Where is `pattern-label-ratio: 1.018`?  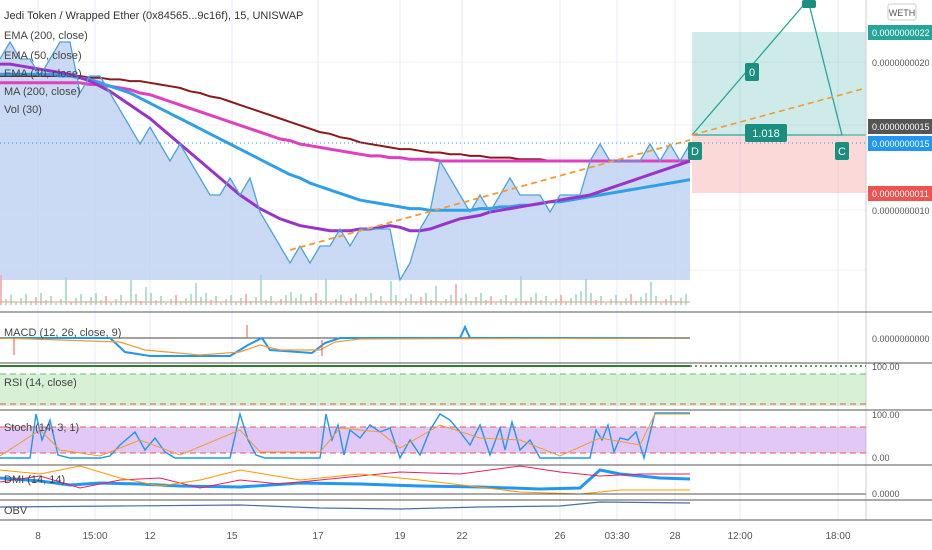 pattern-label-ratio: 1.018 is located at coordinates (766, 133).